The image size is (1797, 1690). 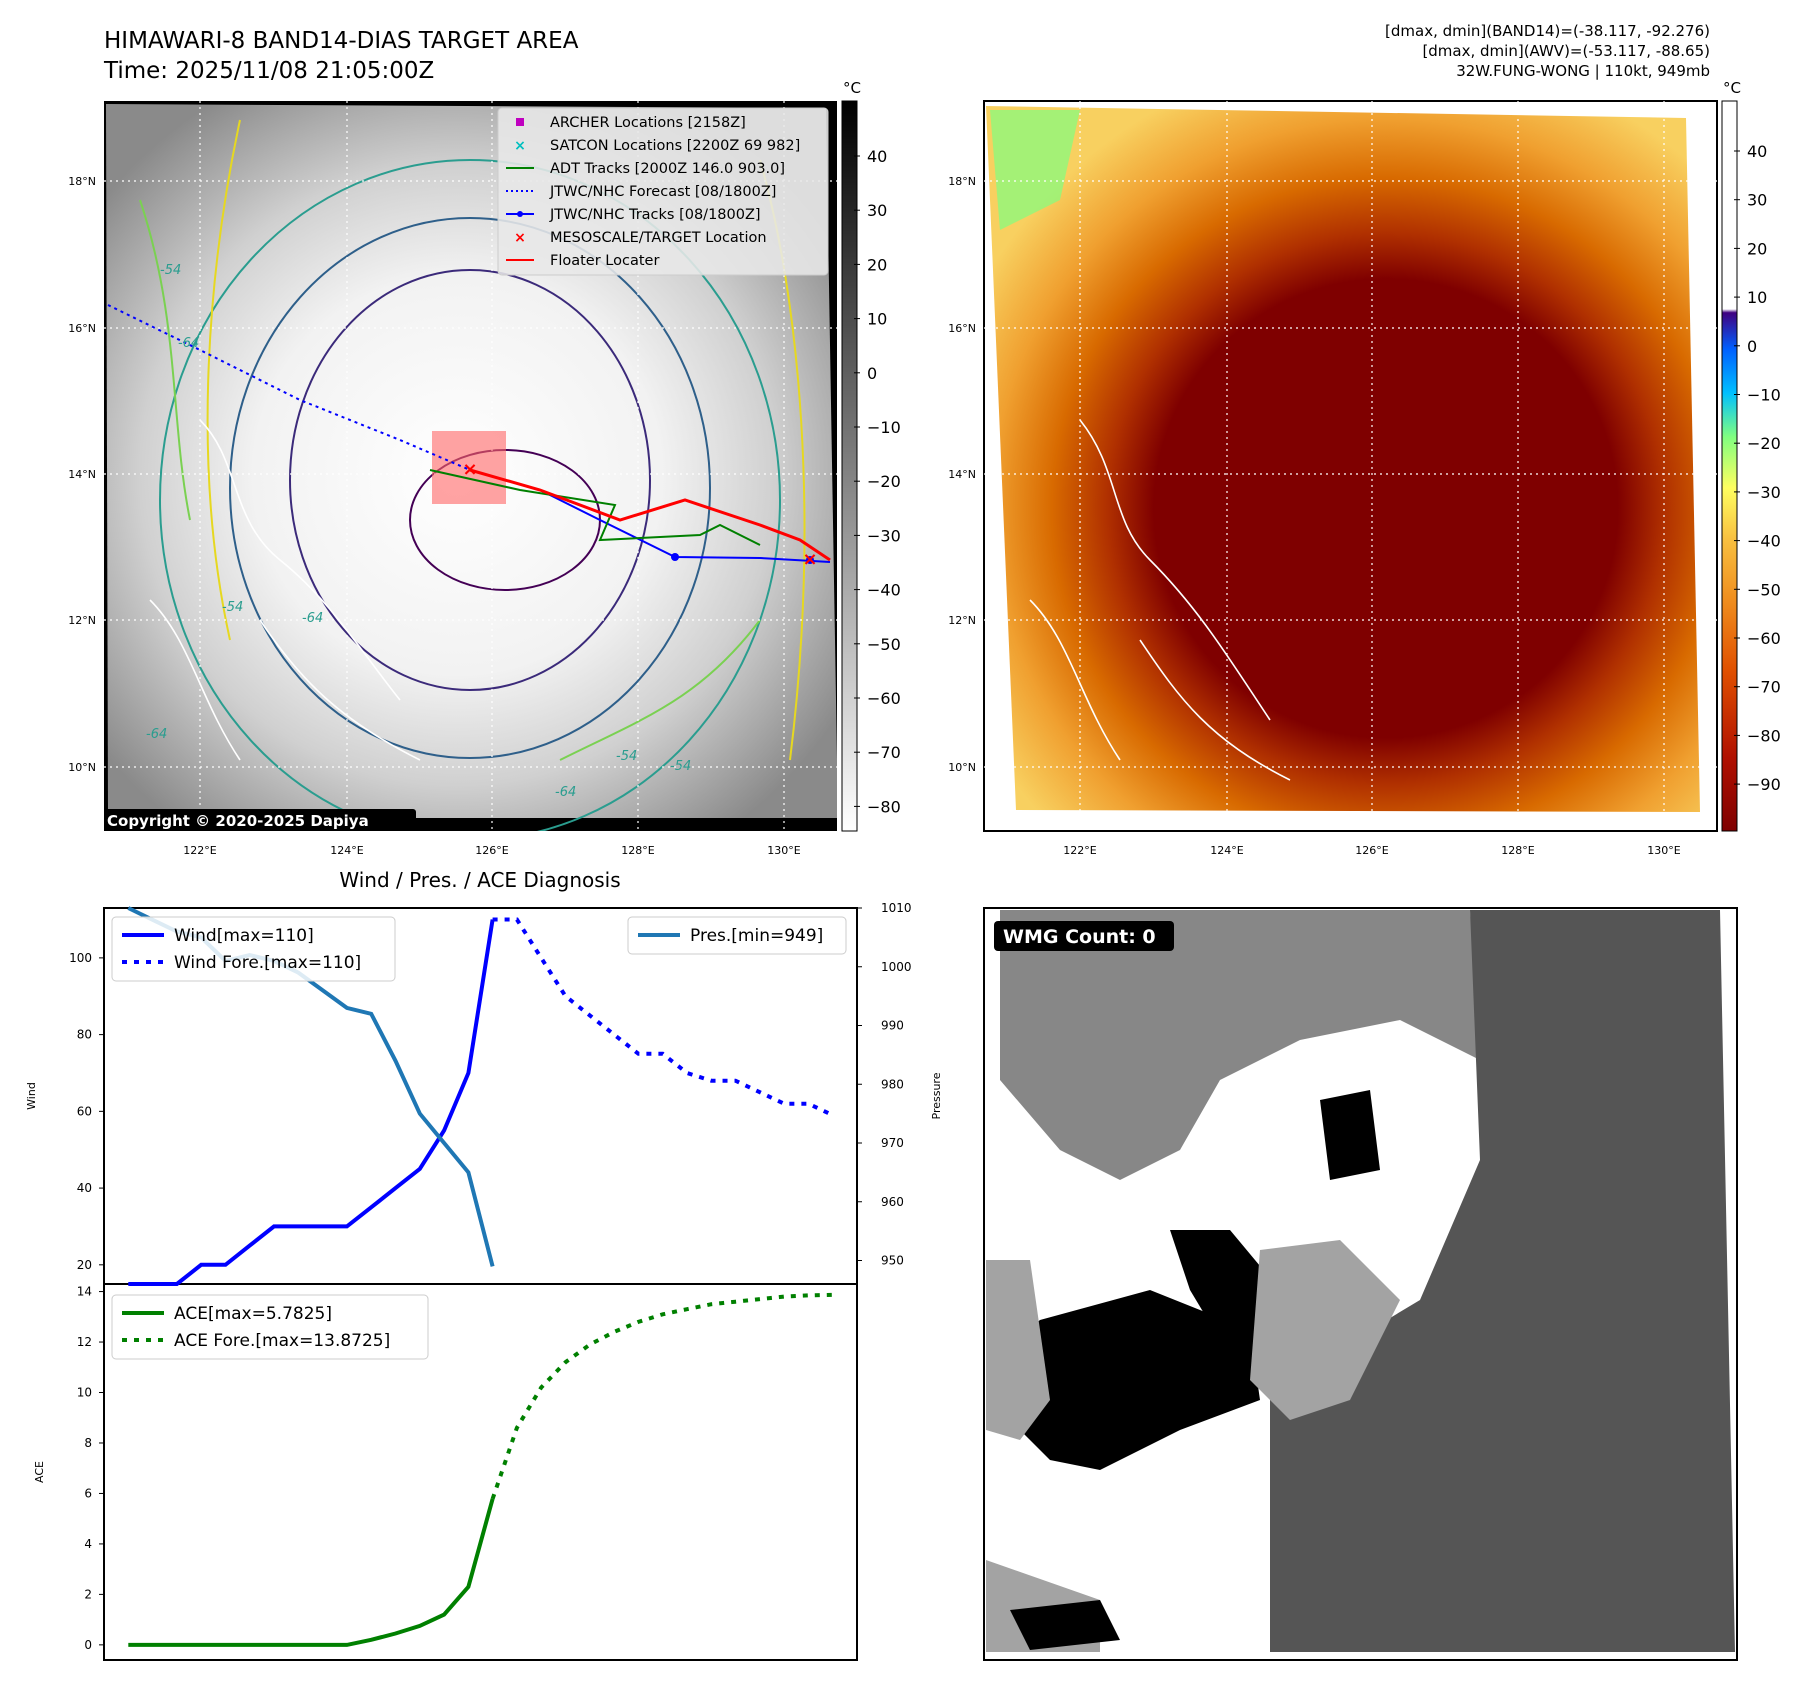 I want to click on legend-square-icon, so click(x=520, y=122).